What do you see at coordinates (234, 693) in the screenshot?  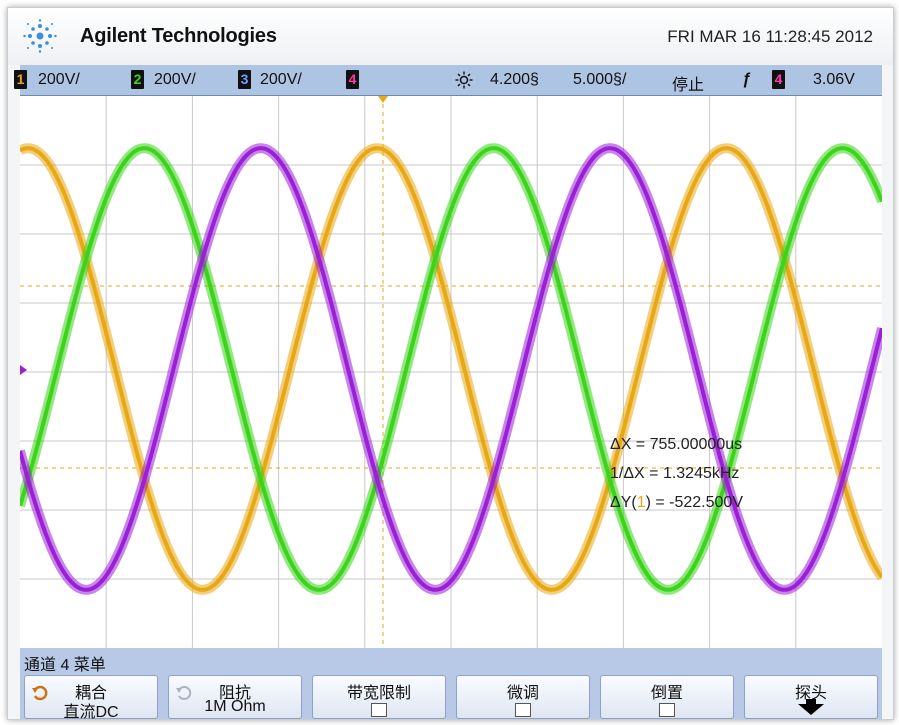 I see `impedance-label: 阻抗` at bounding box center [234, 693].